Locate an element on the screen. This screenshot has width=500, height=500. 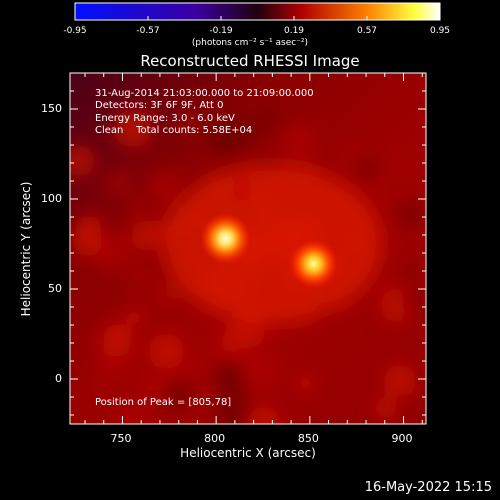
background-glow is located at coordinates (272, 244).